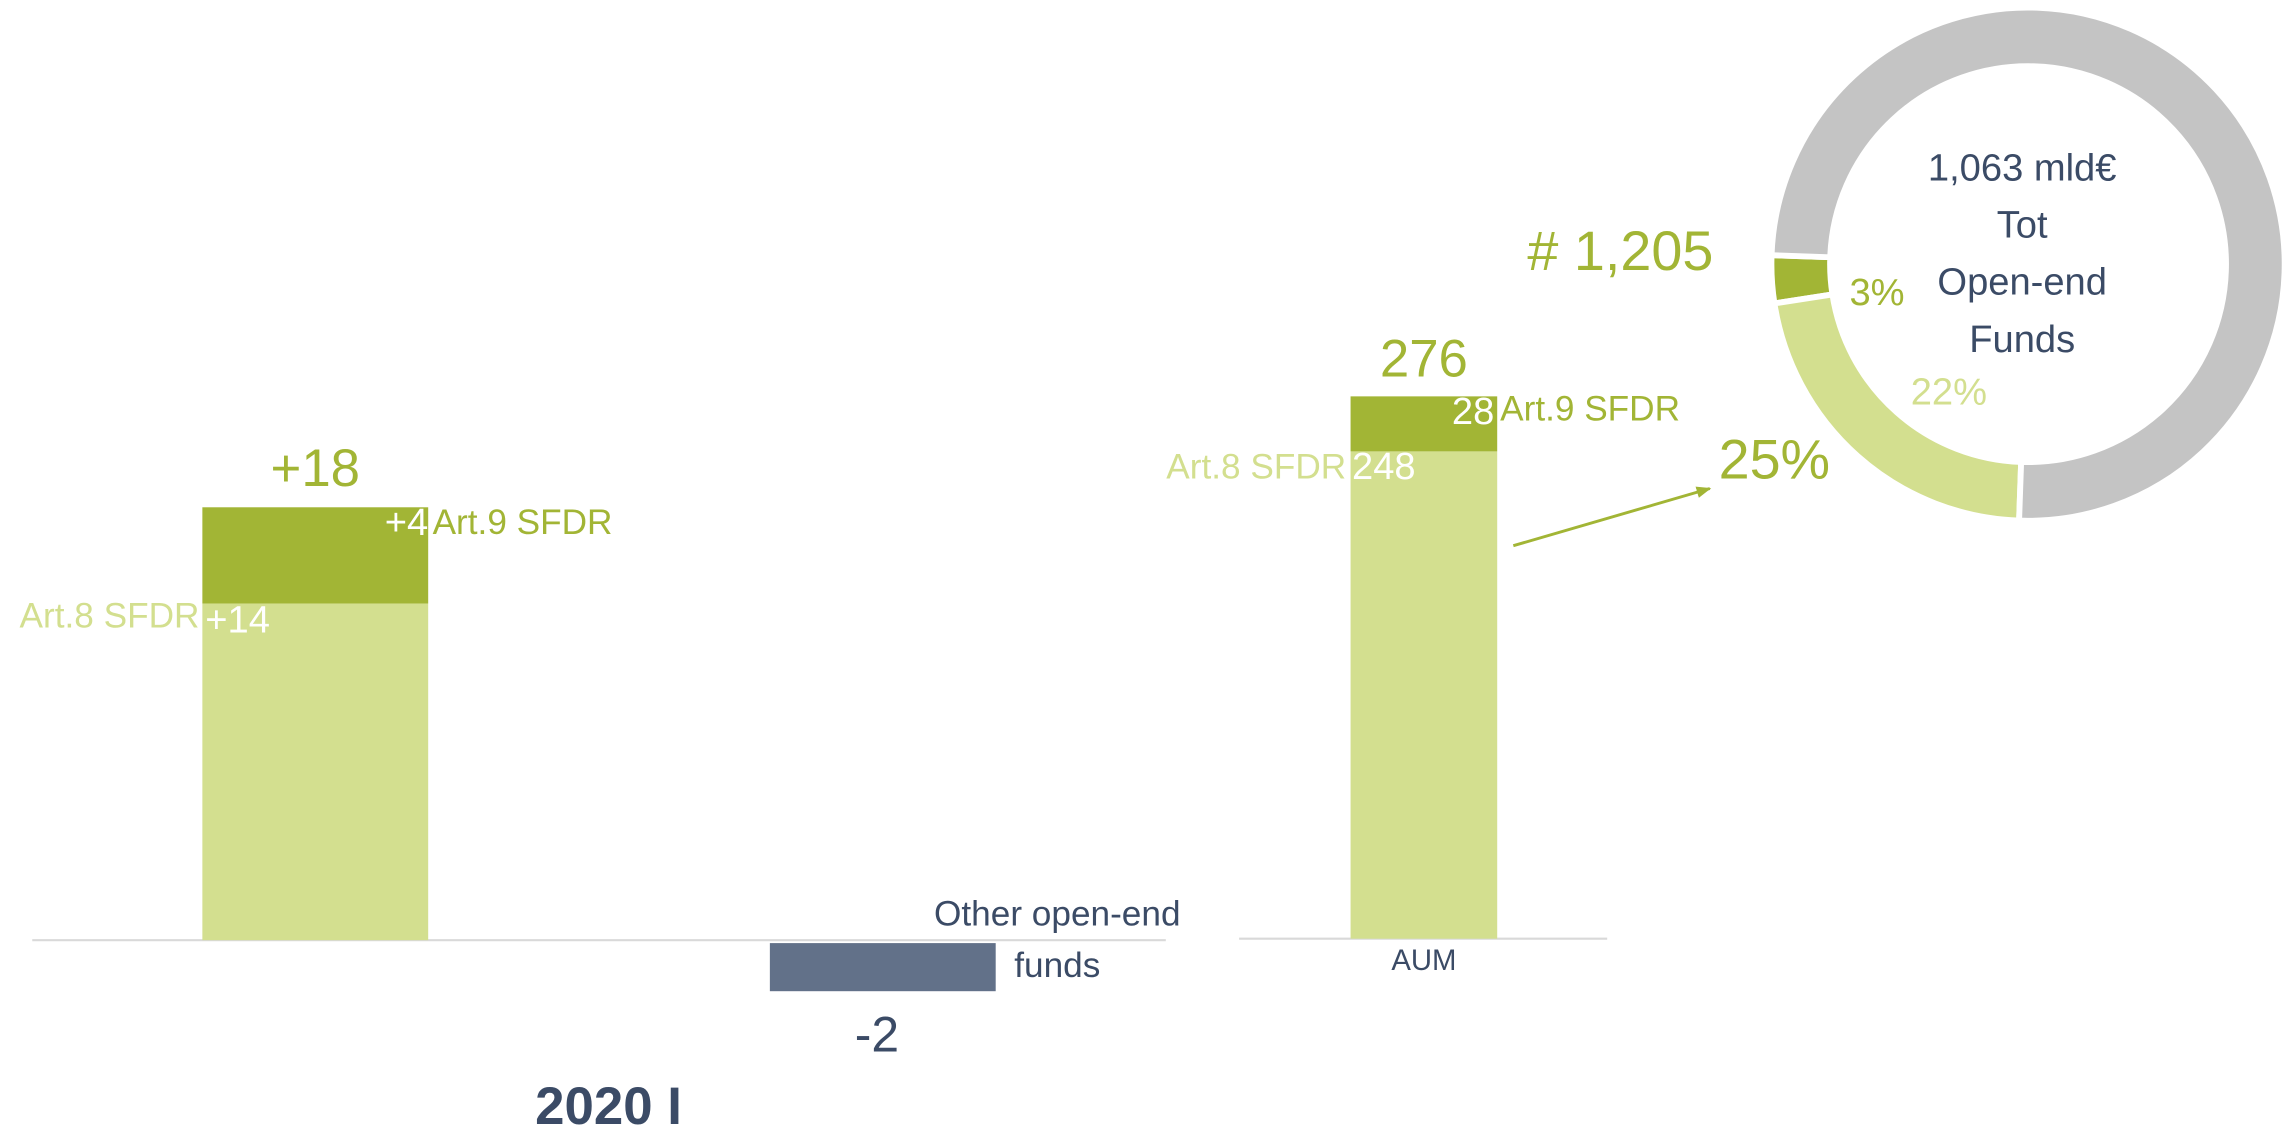 The width and height of the screenshot is (2292, 1131). I want to click on donut-slice, so click(2028, 264).